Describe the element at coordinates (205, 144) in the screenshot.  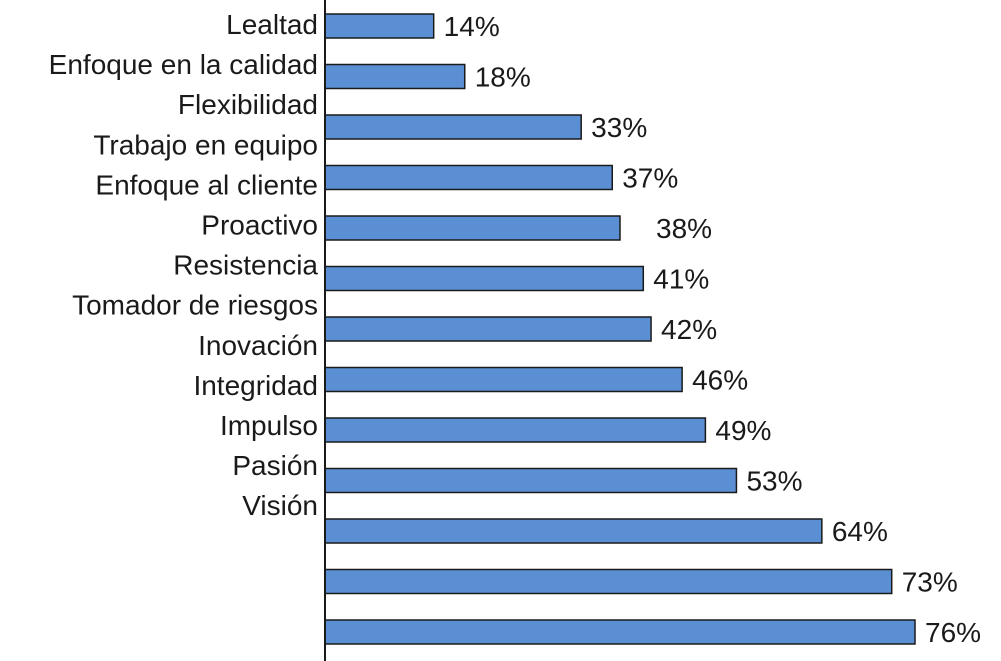
I see `category-label: Trabajo en equipo` at that location.